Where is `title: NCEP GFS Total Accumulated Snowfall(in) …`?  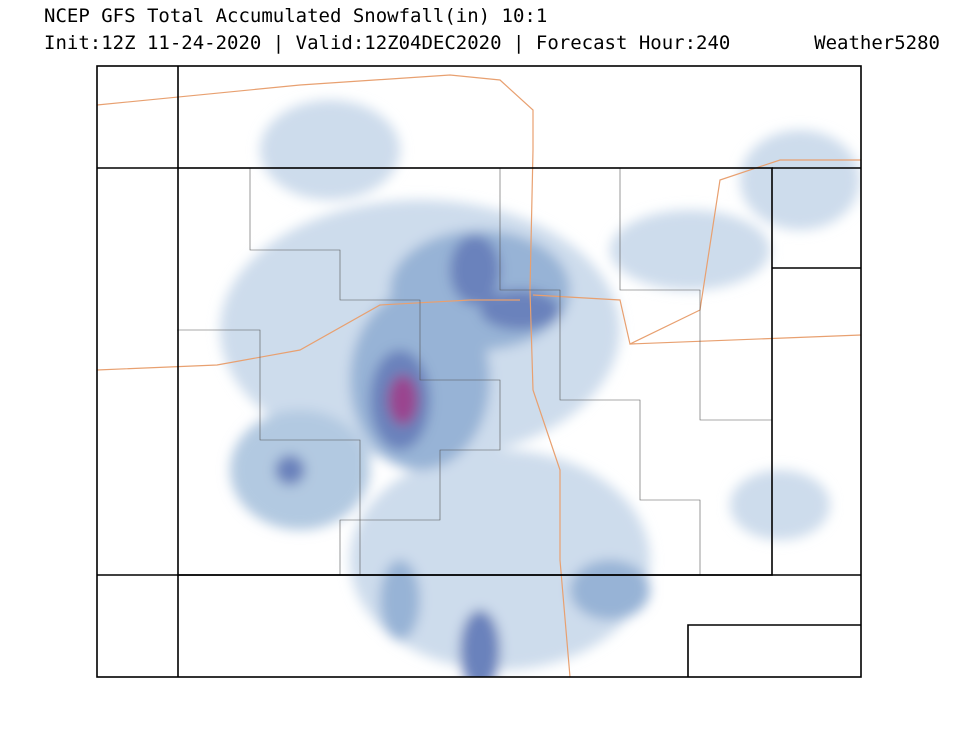 title: NCEP GFS Total Accumulated Snowfall(in) … is located at coordinates (295, 16).